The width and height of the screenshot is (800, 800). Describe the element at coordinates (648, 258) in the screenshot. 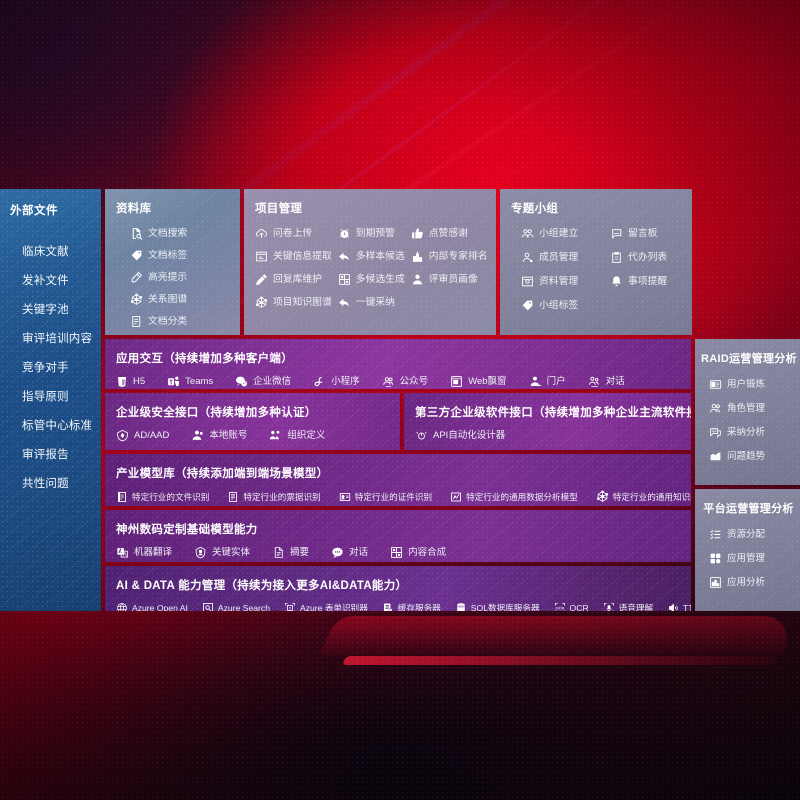

I see `item-label: 代办列表` at that location.